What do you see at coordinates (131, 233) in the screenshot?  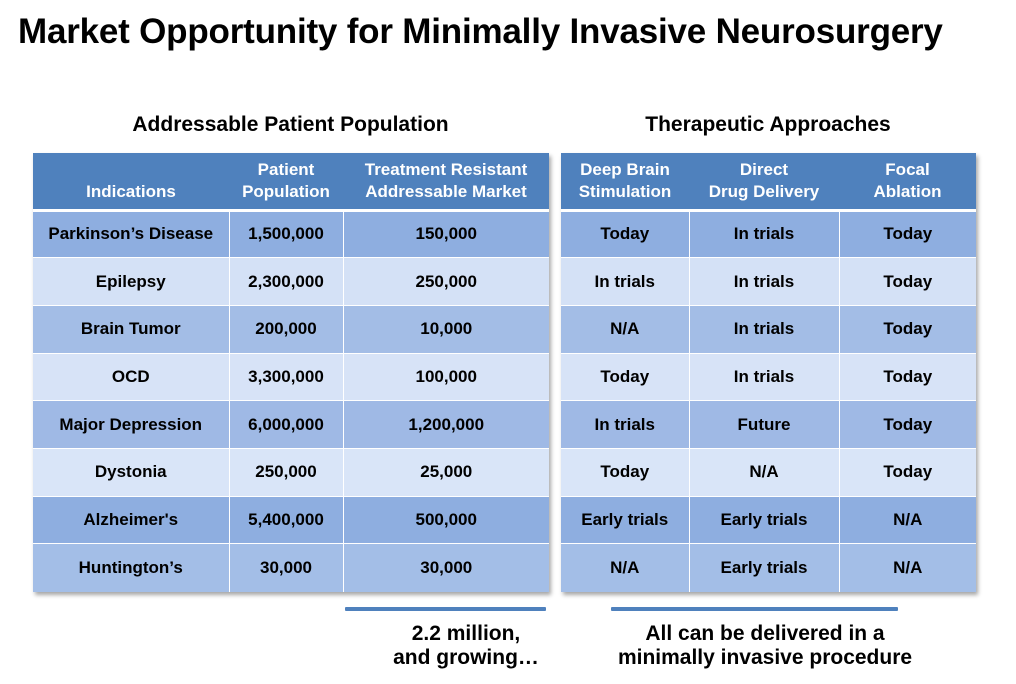 I see `indication-cell: Parkinson’s Disease` at bounding box center [131, 233].